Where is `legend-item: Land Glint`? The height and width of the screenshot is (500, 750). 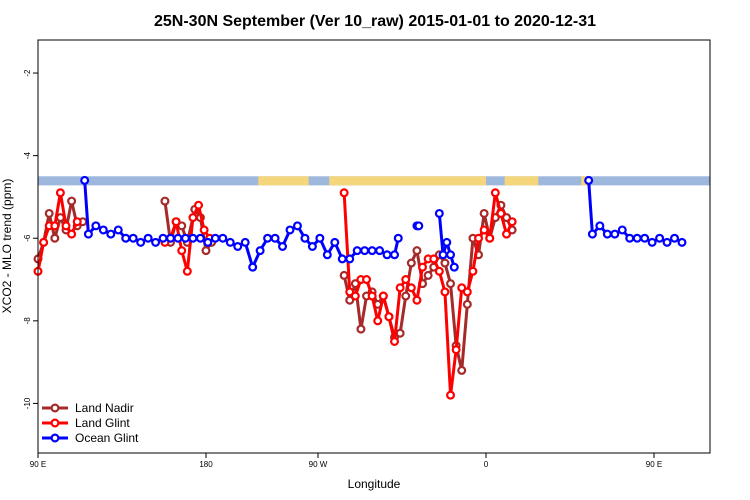
legend-item: Land Glint is located at coordinates (86, 423).